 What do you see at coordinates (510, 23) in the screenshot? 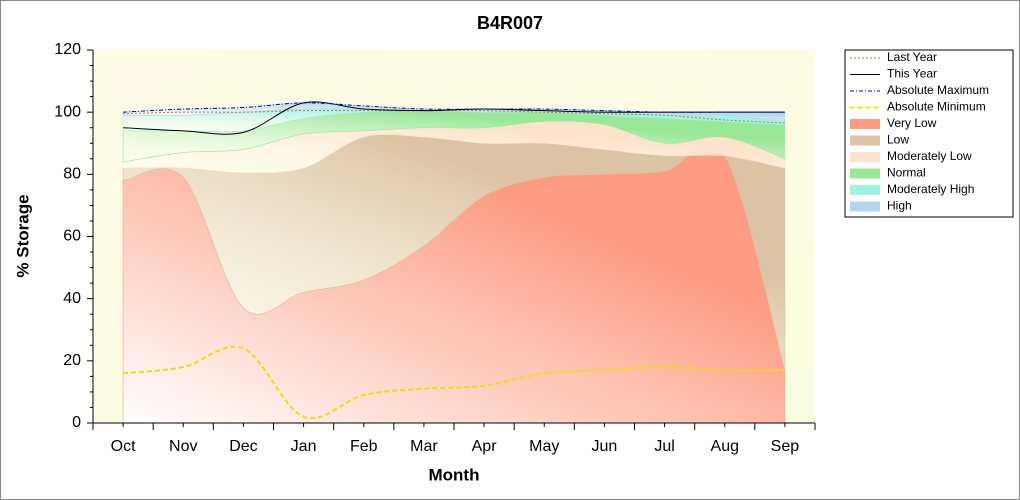
I see `chart-title: B4R007` at bounding box center [510, 23].